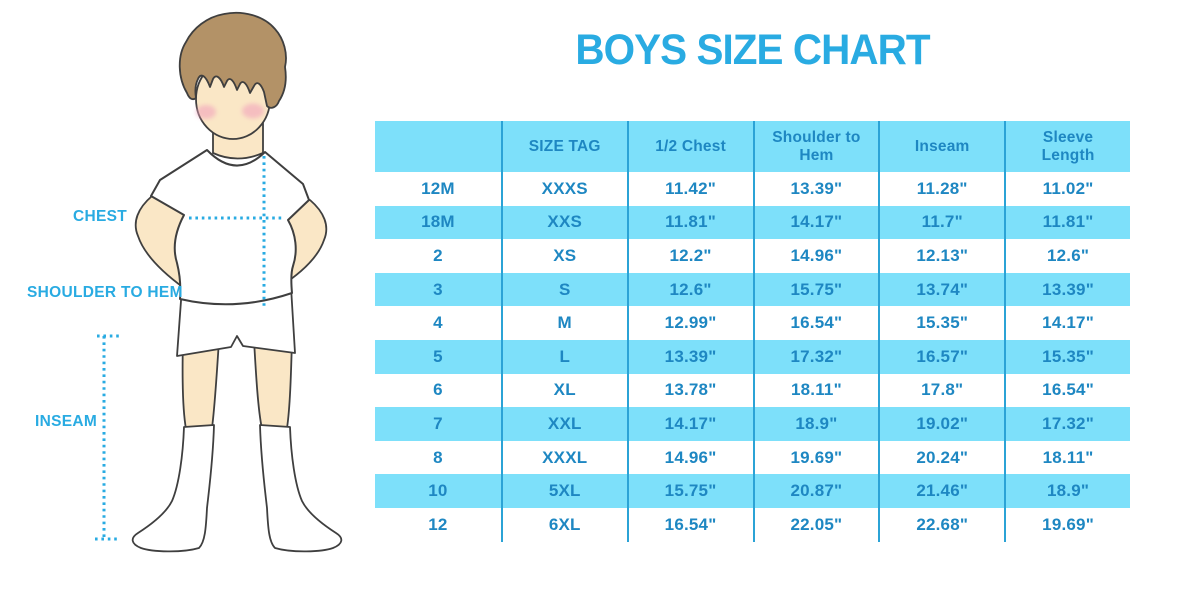 The width and height of the screenshot is (1200, 600). Describe the element at coordinates (941, 256) in the screenshot. I see `table-cell: 12.13"` at that location.